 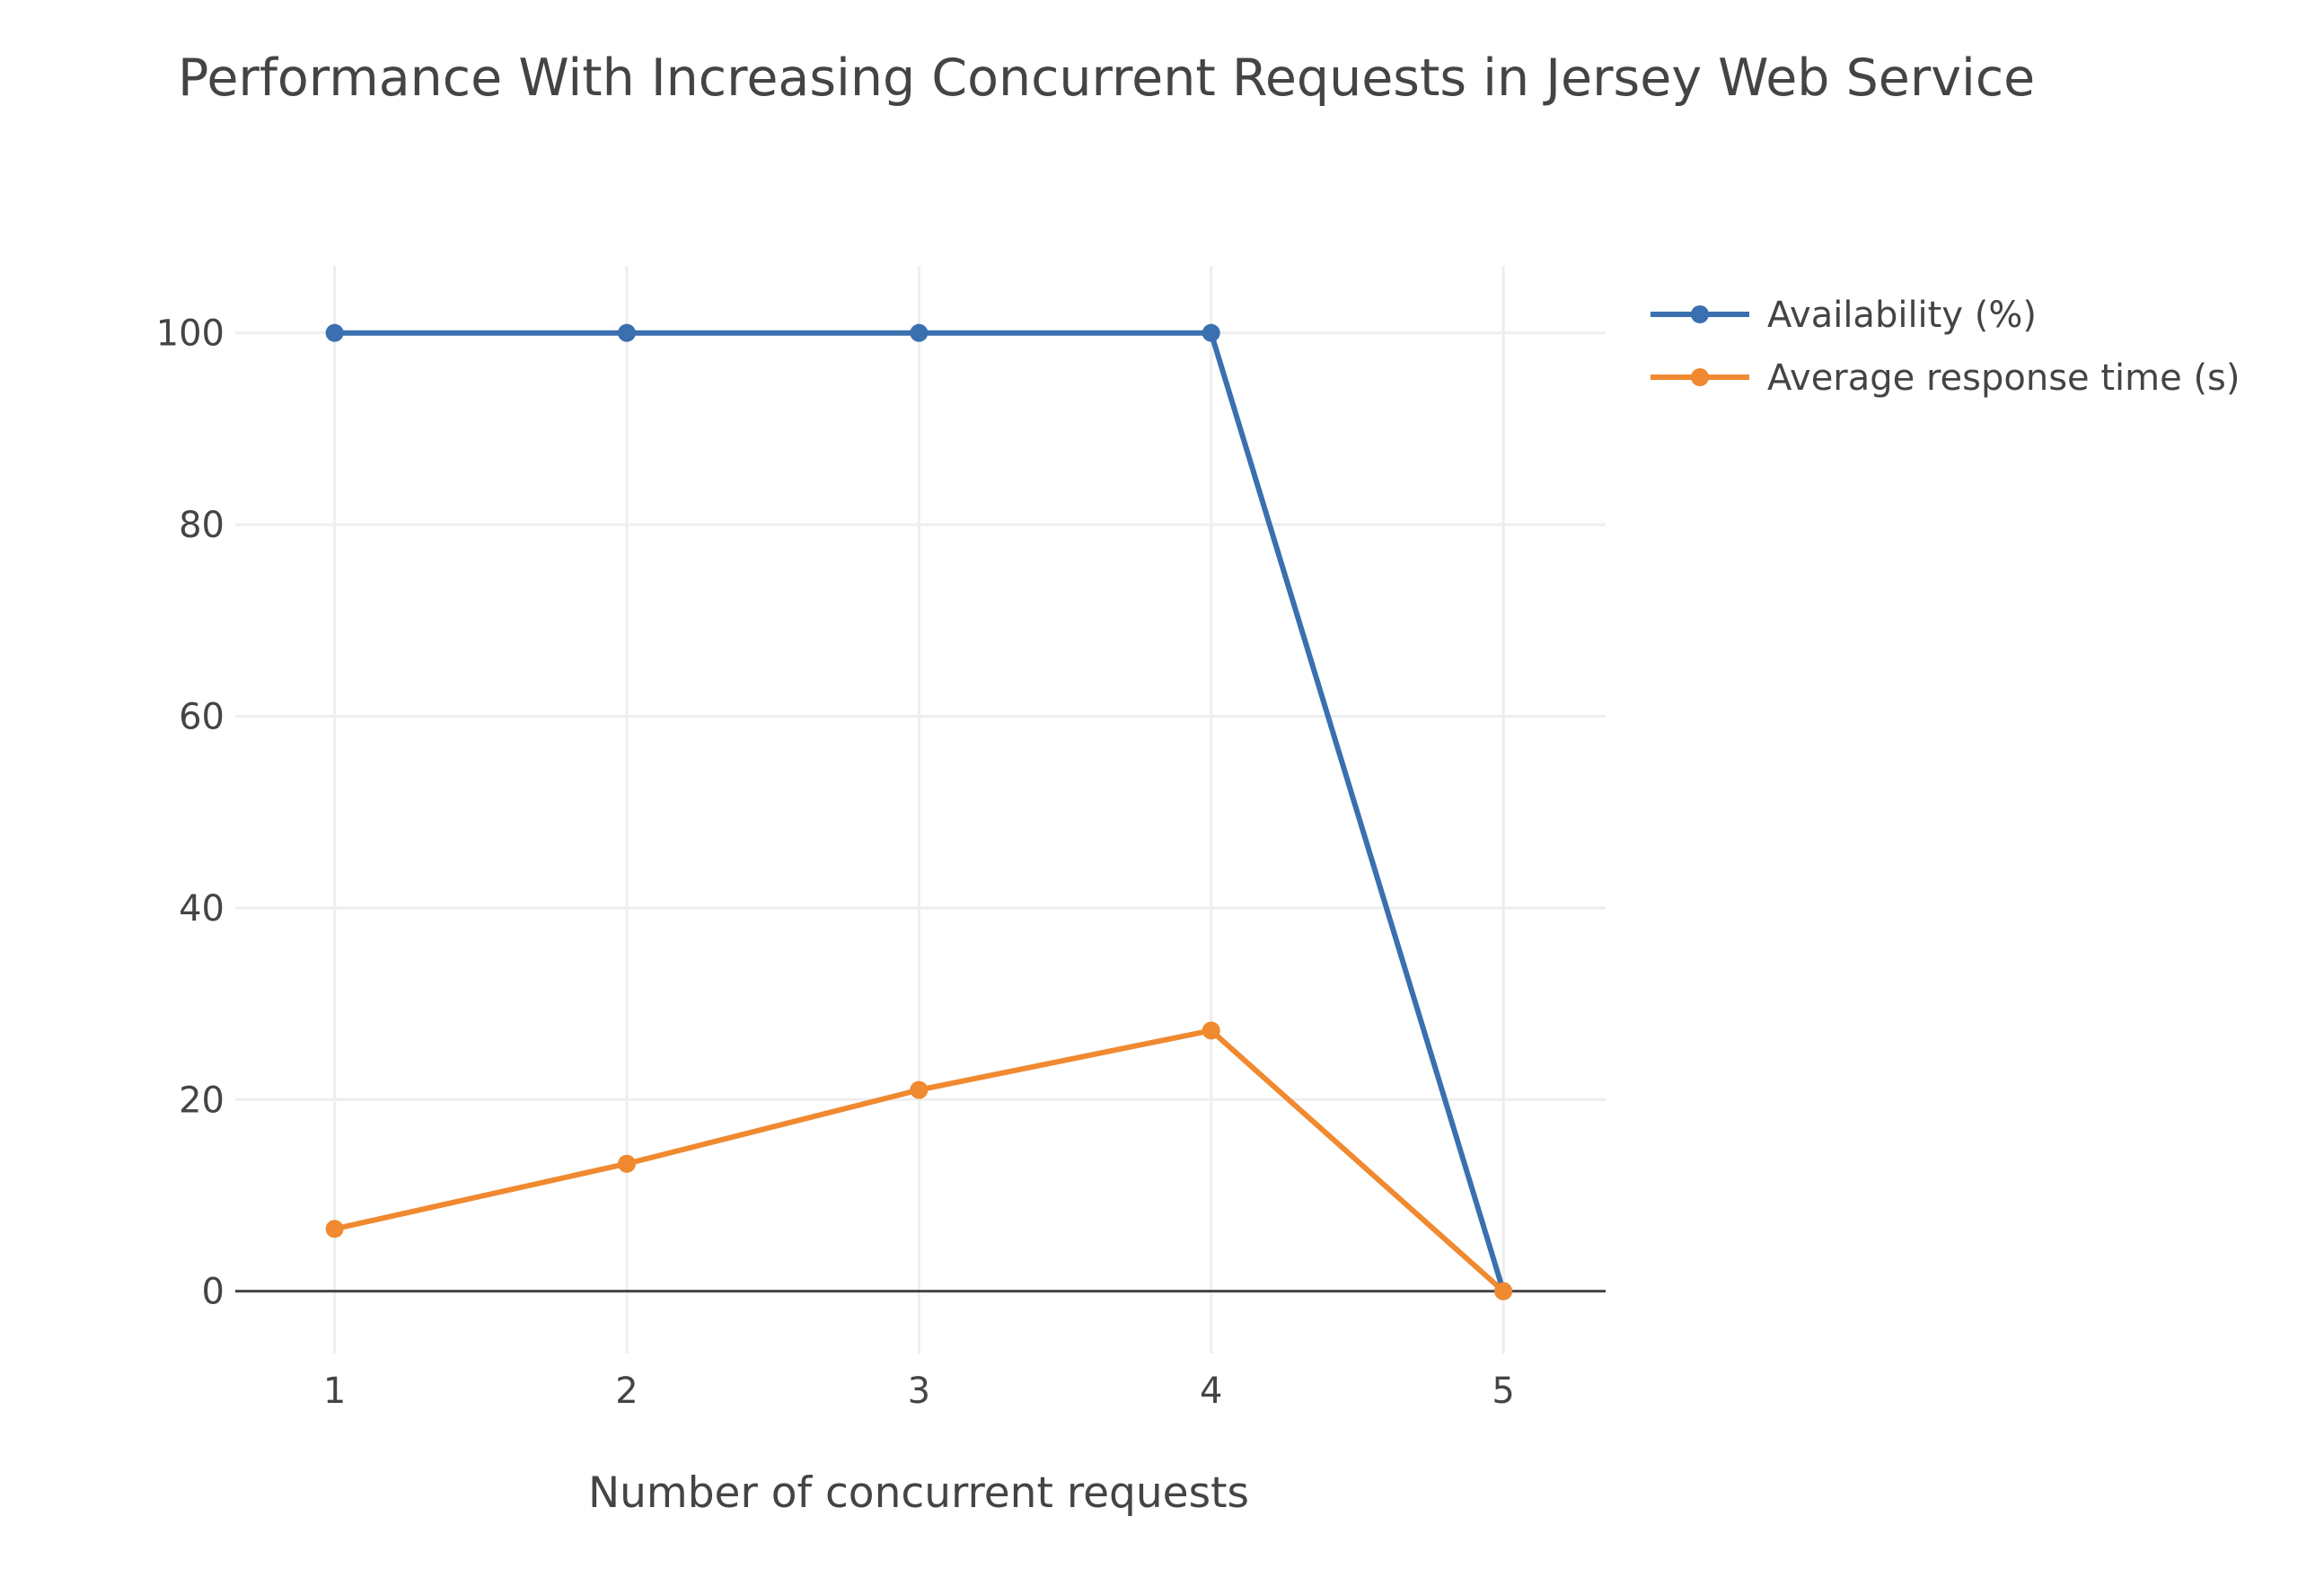 What do you see at coordinates (2004, 378) in the screenshot?
I see `legend-label: Average response time (s)` at bounding box center [2004, 378].